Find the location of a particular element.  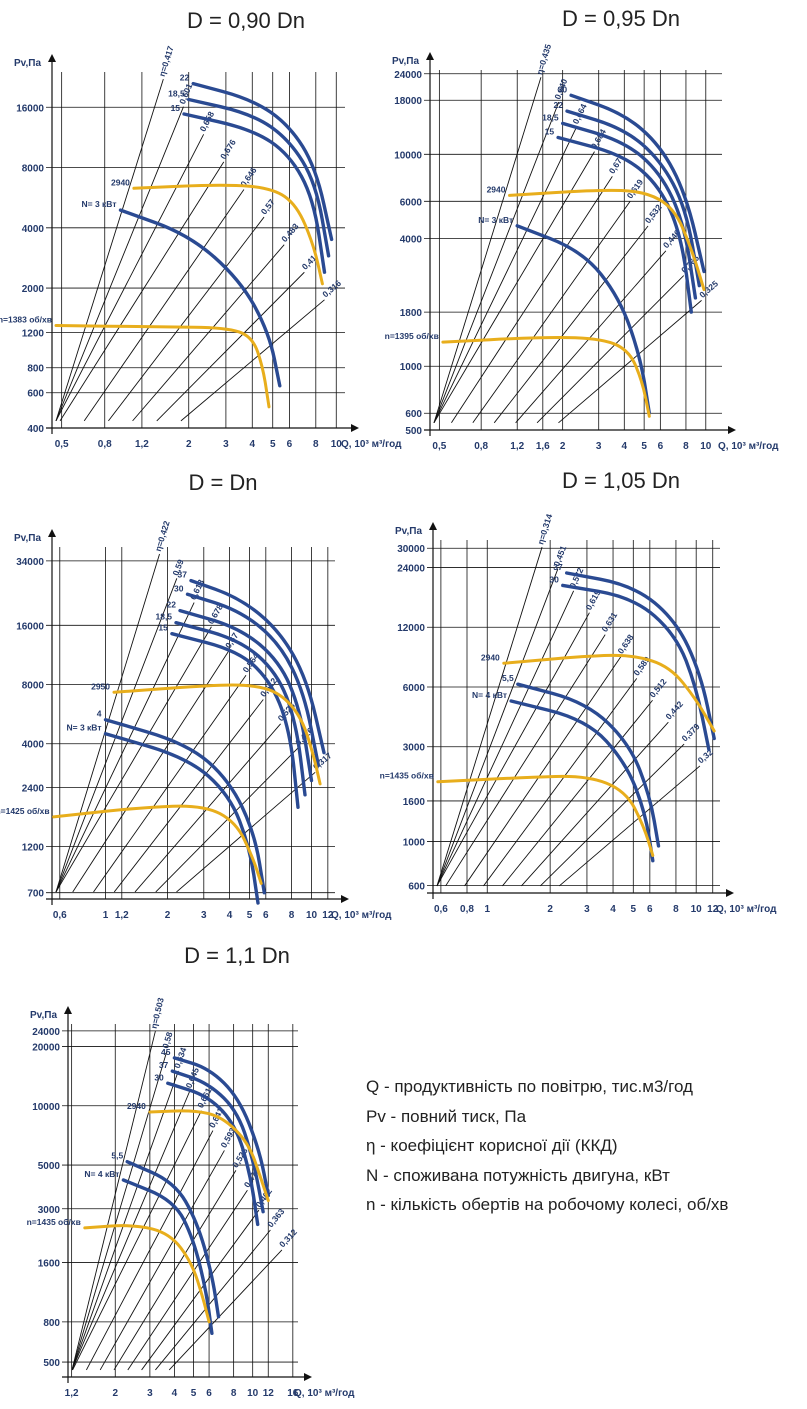

chart-title-0: D = 0,90 Dn is located at coordinates (246, 20).